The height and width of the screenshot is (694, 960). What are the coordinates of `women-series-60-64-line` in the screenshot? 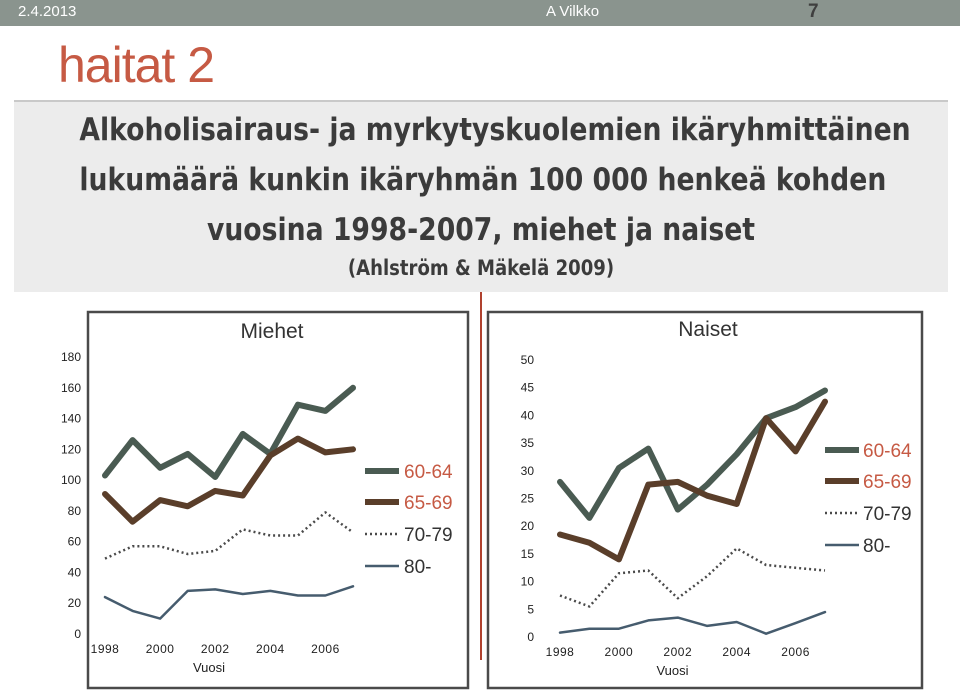 It's located at (692, 454).